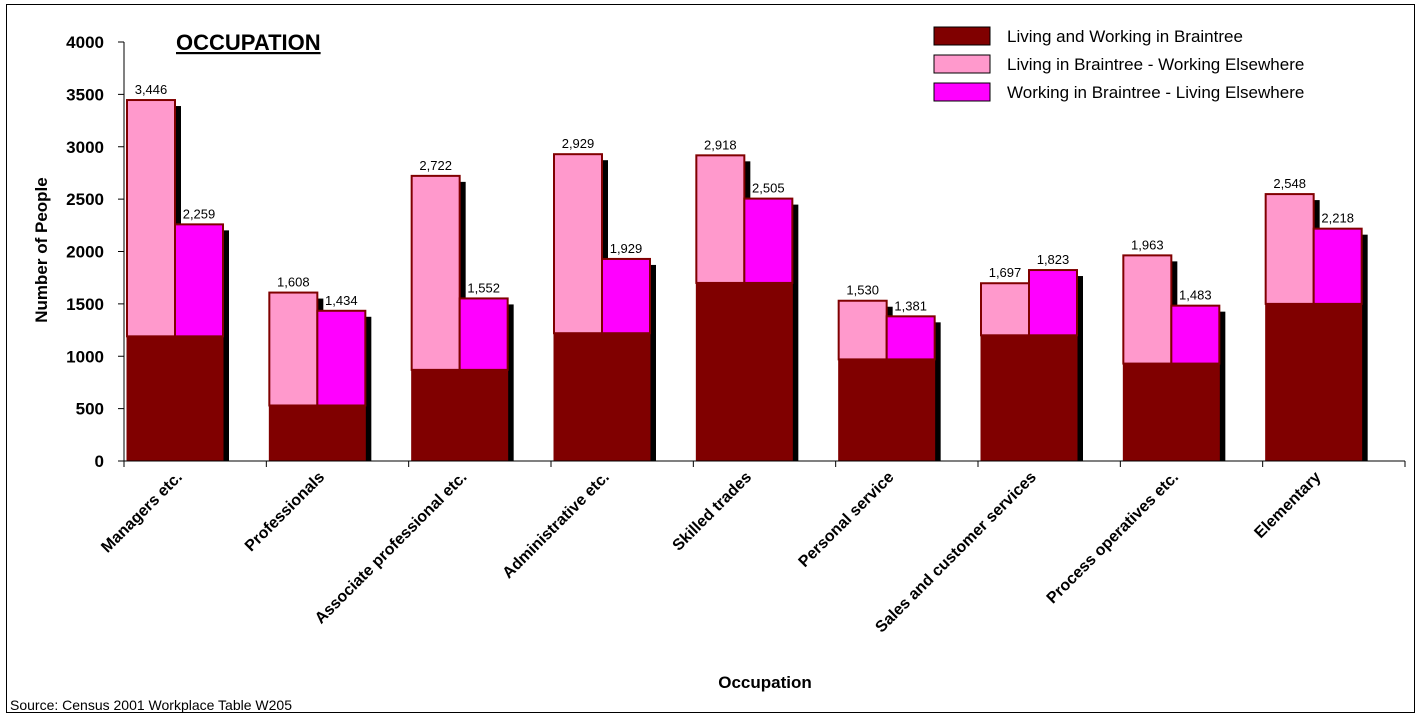 This screenshot has height=717, width=1421. I want to click on y-tick-label: 500, so click(90, 409).